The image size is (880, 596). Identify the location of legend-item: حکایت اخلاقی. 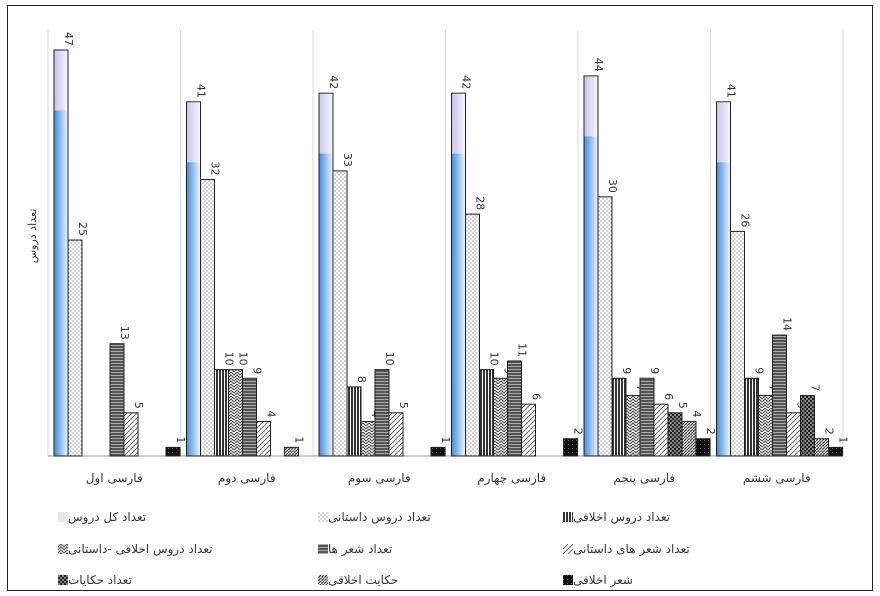
(356, 580).